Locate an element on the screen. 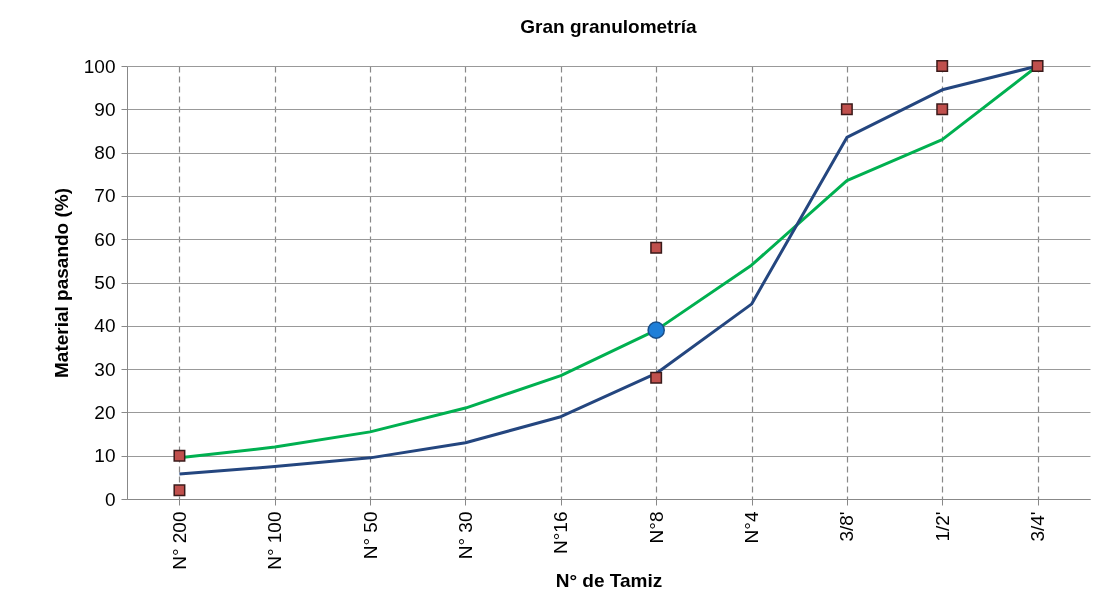 The width and height of the screenshot is (1116, 610). y-tick-label: 10 is located at coordinates (105, 456).